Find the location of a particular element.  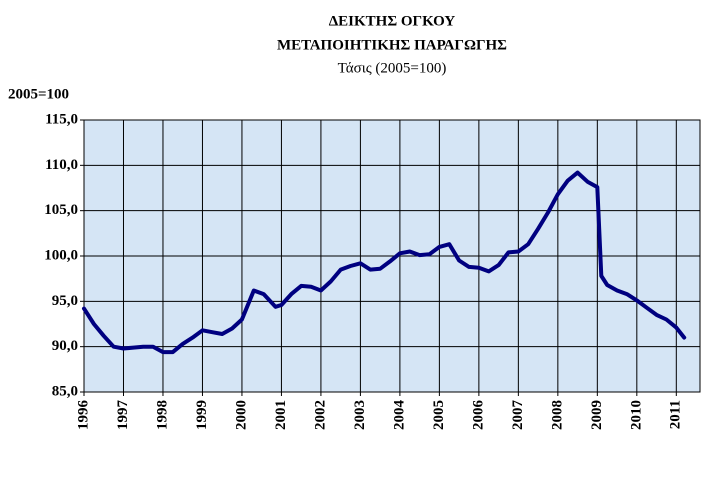

x-tick-label: 2005 is located at coordinates (439, 415).